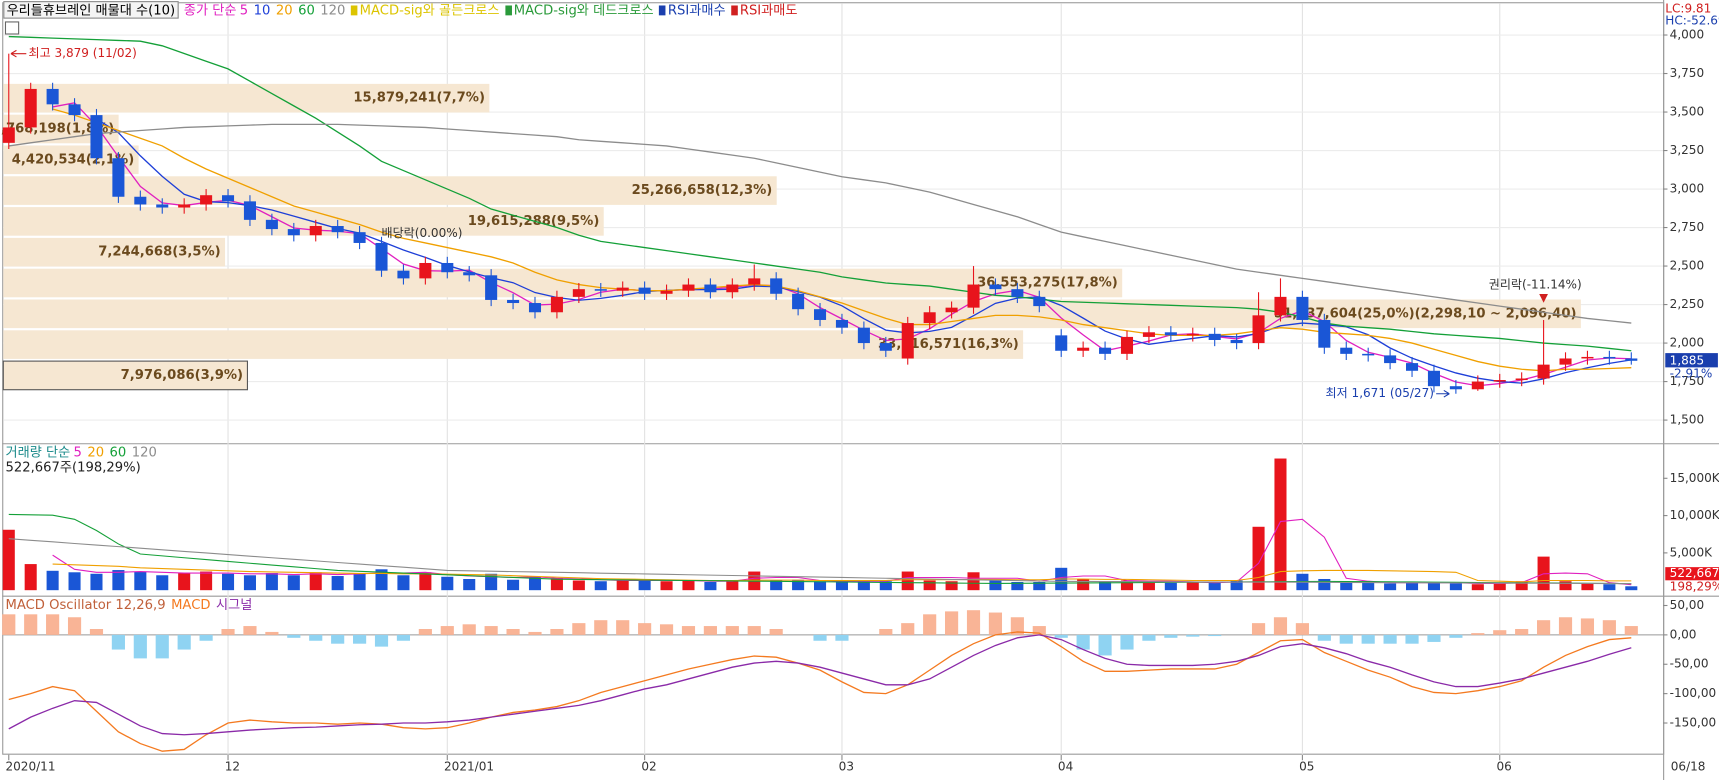 The width and height of the screenshot is (1719, 780). I want to click on y-tick-label: 2,000, so click(1687, 343).